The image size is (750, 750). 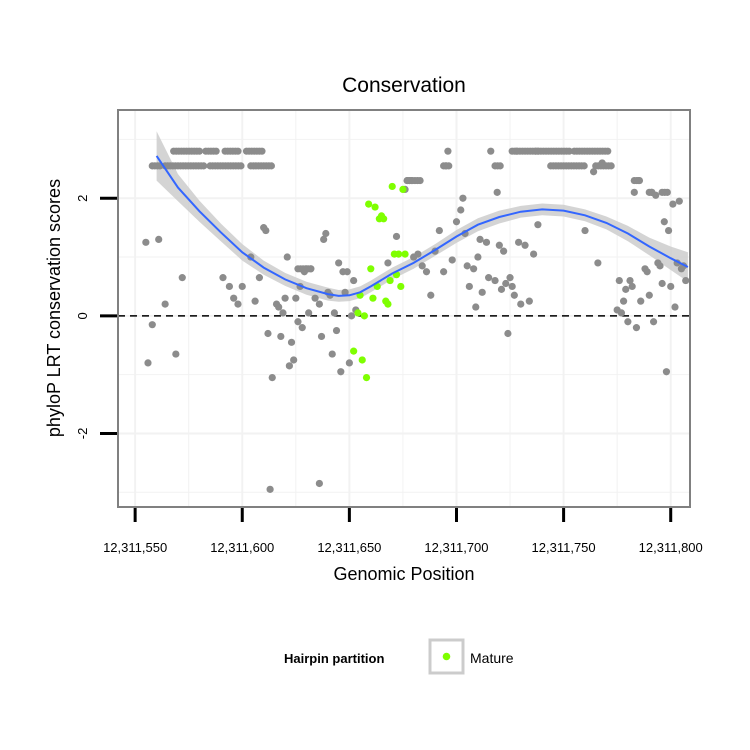 What do you see at coordinates (82, 434) in the screenshot?
I see `y-tick-label: -2` at bounding box center [82, 434].